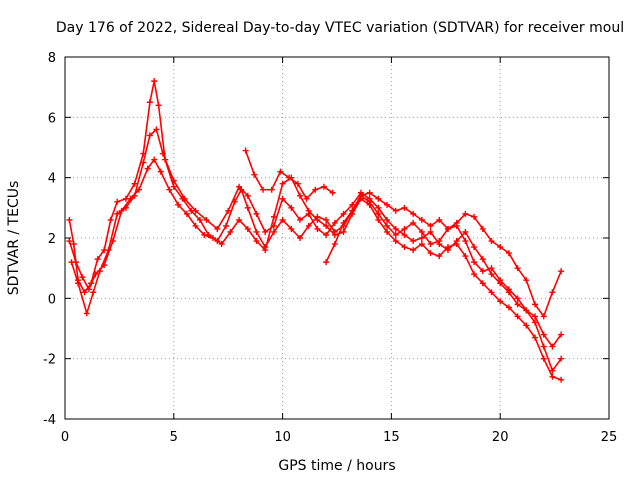 The image size is (640, 480). What do you see at coordinates (65, 437) in the screenshot?
I see `x-tick-label: 0` at bounding box center [65, 437].